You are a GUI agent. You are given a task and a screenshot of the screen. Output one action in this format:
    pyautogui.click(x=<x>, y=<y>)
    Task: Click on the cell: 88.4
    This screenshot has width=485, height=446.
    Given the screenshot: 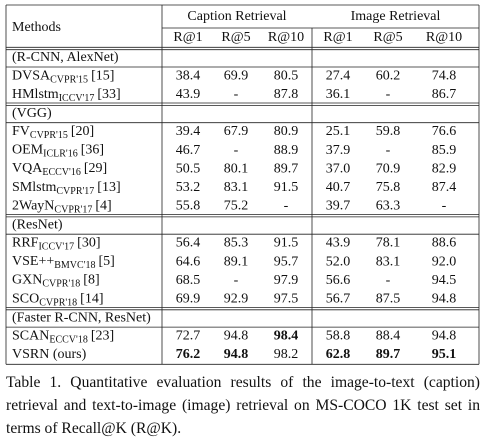 What is the action you would take?
    pyautogui.click(x=388, y=336)
    